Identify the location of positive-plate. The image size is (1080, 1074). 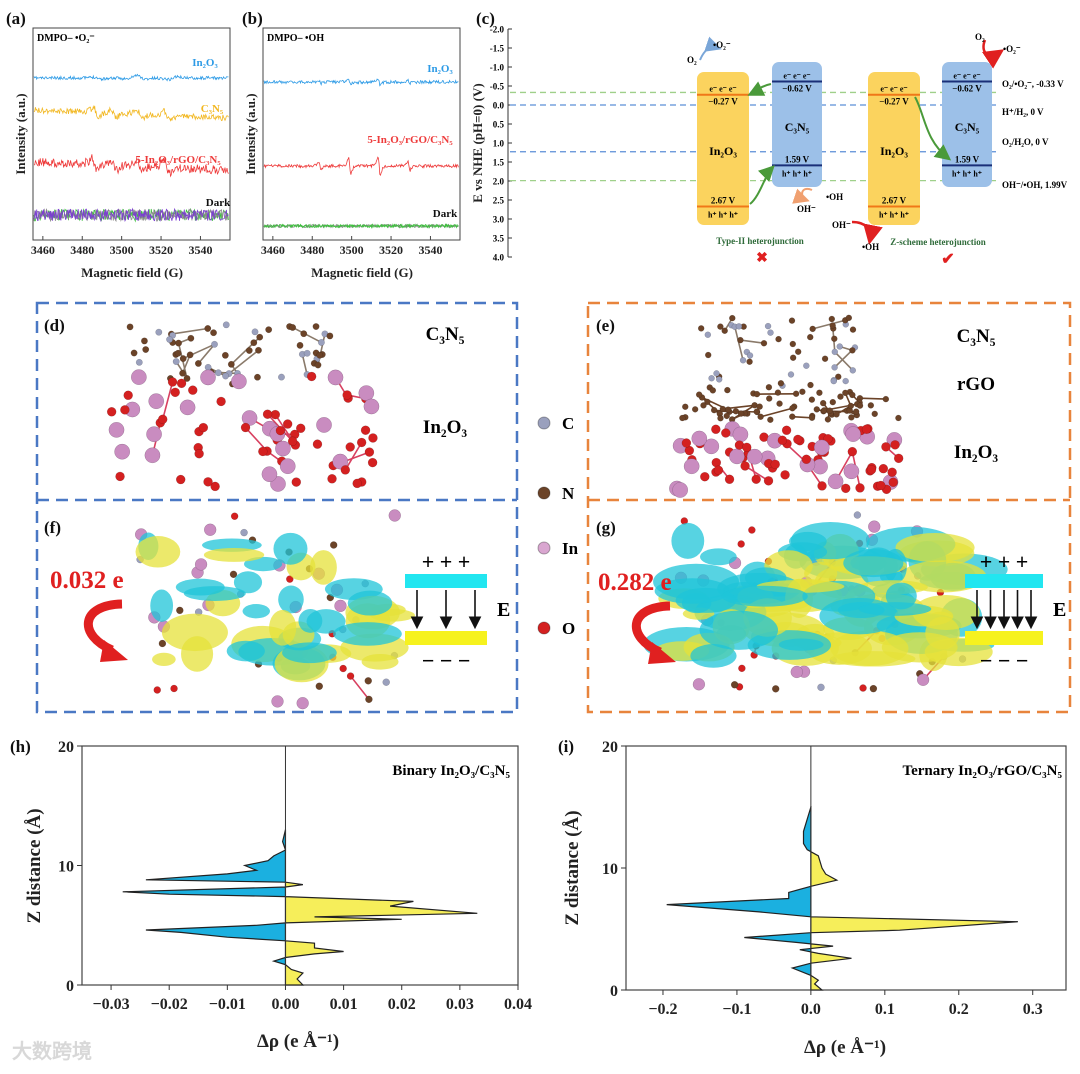
(1004, 581).